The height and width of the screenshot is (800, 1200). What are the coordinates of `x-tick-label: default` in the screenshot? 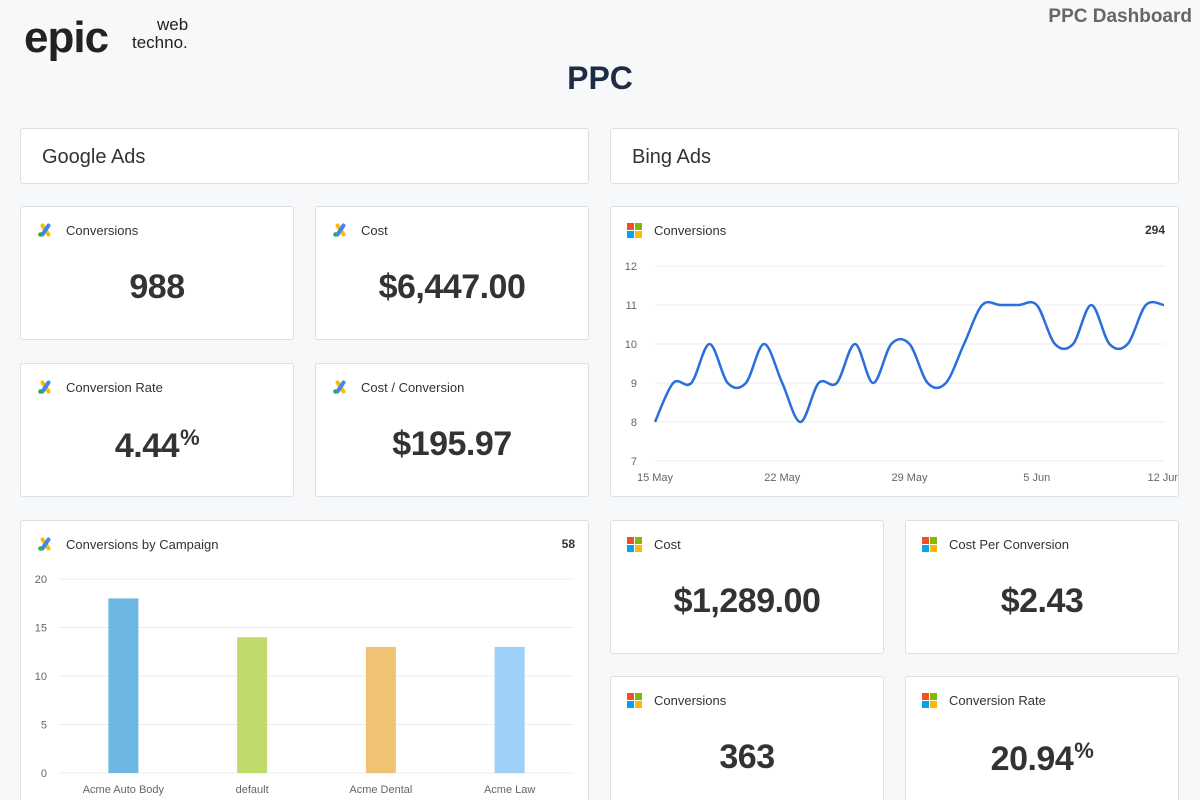 It's located at (252, 790).